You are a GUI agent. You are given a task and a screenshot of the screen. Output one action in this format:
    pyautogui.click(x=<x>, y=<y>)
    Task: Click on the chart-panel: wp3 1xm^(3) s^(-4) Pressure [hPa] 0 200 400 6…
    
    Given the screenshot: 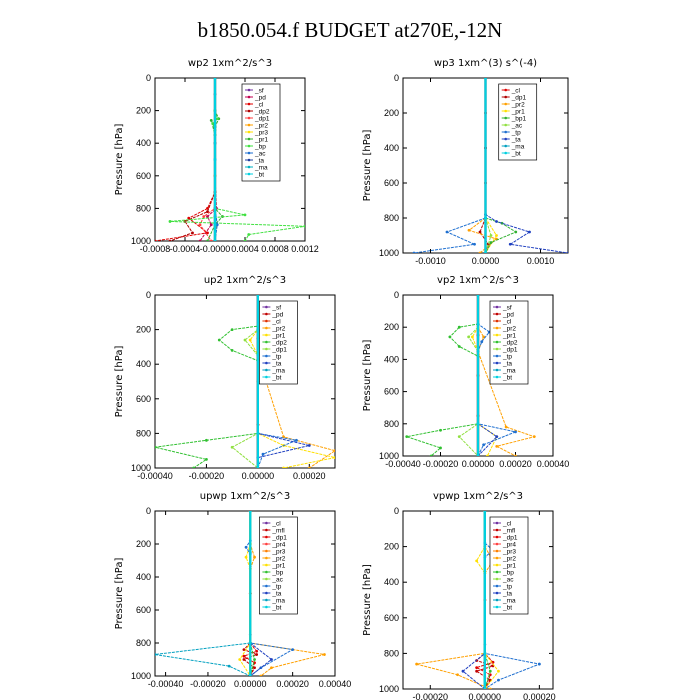 What is the action you would take?
    pyautogui.click(x=465, y=162)
    